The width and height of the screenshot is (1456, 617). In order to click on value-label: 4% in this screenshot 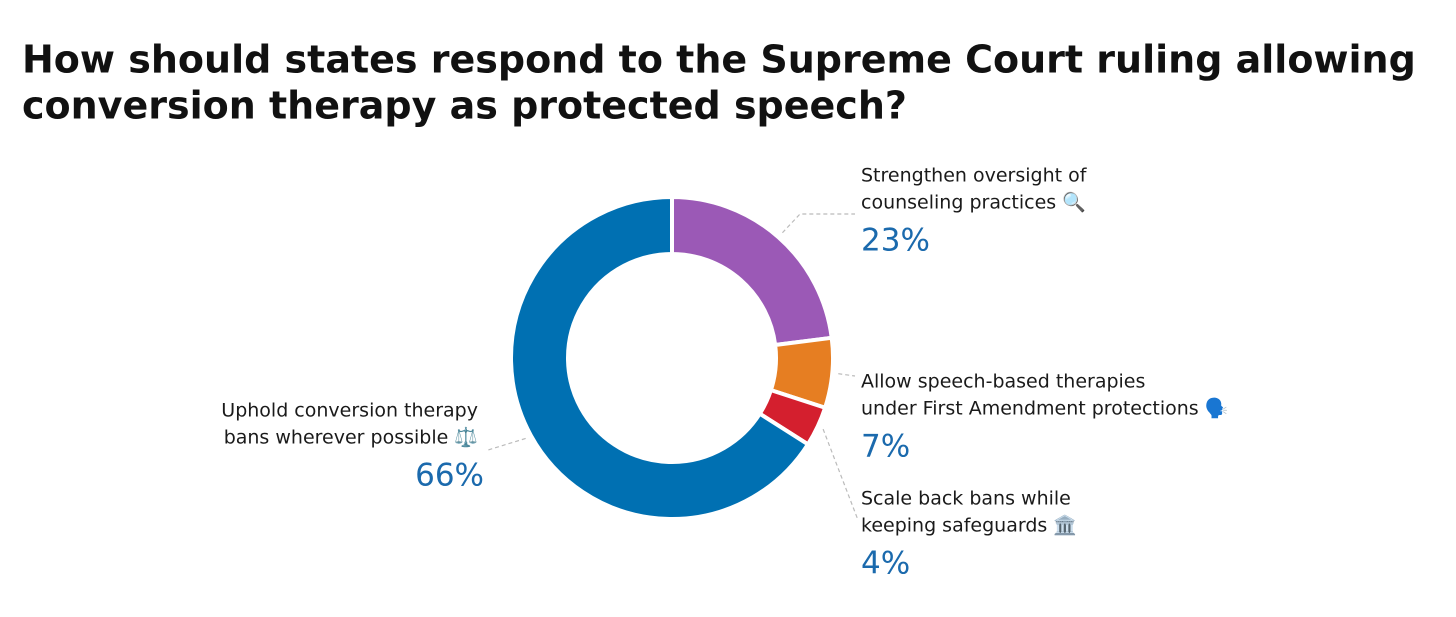, I will do `click(885, 564)`.